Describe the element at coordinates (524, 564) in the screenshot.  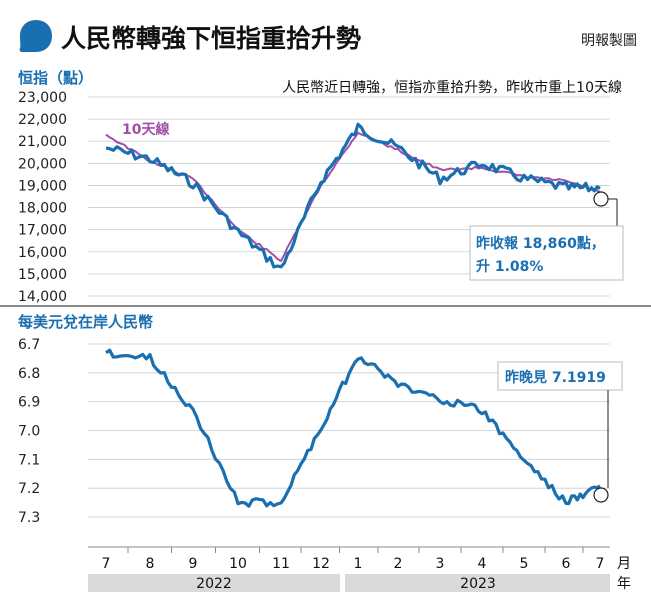
I see `month-label: 5` at that location.